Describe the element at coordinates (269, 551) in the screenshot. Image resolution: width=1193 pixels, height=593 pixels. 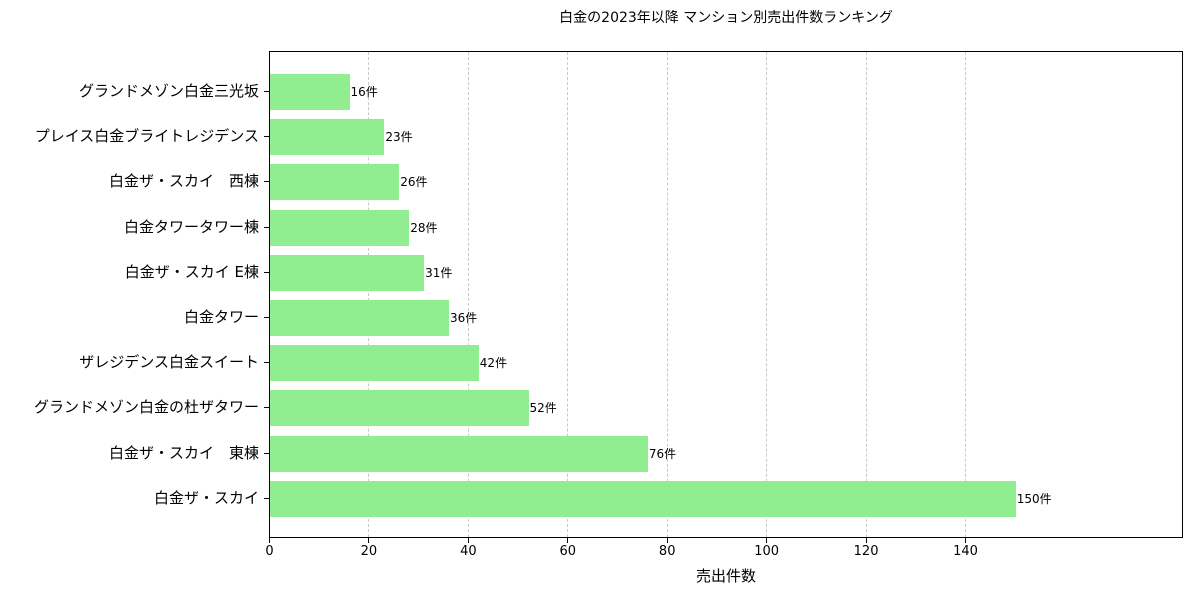
I see `x-tick-label: 0` at that location.